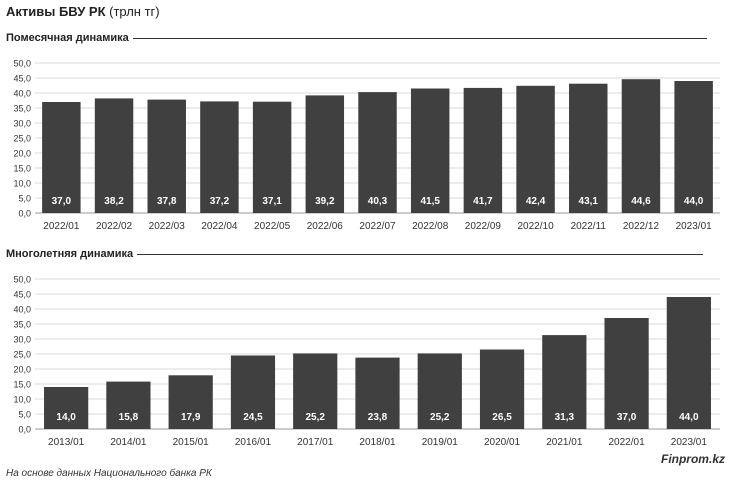 The height and width of the screenshot is (485, 731). Describe the element at coordinates (109, 473) in the screenshot. I see `source-note: На основе данных Национального банка РК` at that location.